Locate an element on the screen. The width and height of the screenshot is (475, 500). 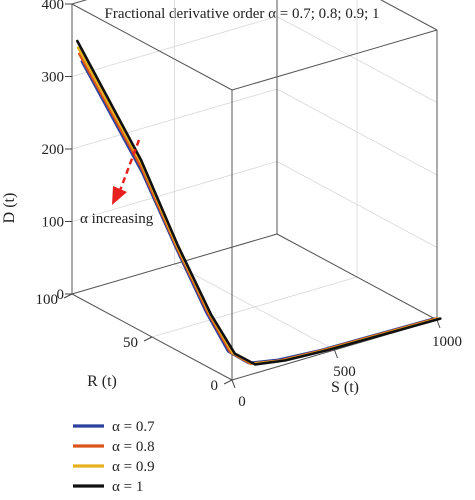
legend-label: α = 0.7 is located at coordinates (133, 427).